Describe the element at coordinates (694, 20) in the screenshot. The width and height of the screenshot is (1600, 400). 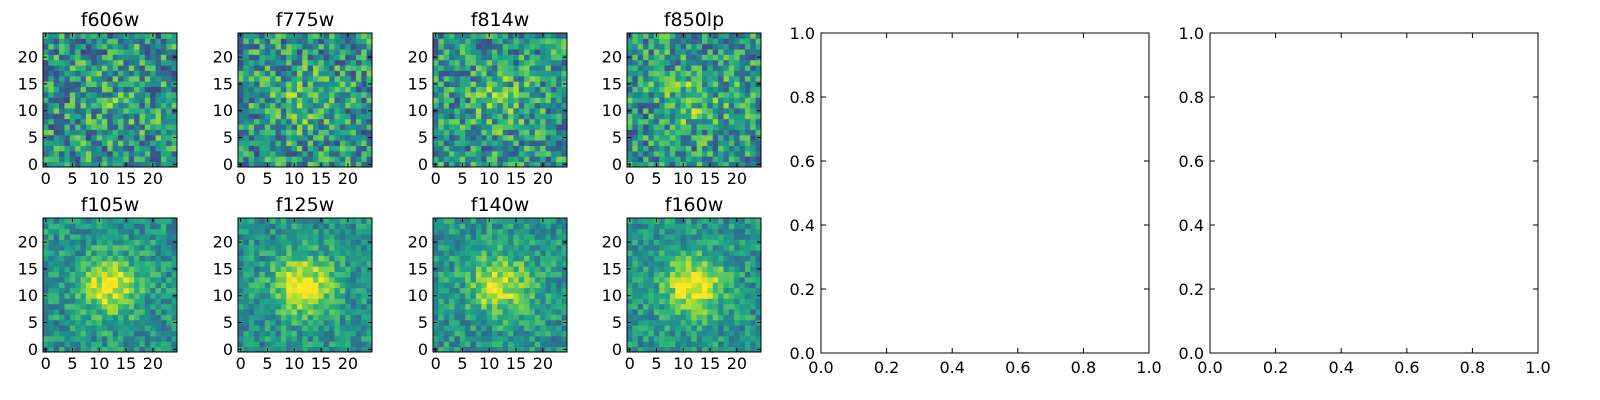
I see `panel-title: f850lp` at that location.